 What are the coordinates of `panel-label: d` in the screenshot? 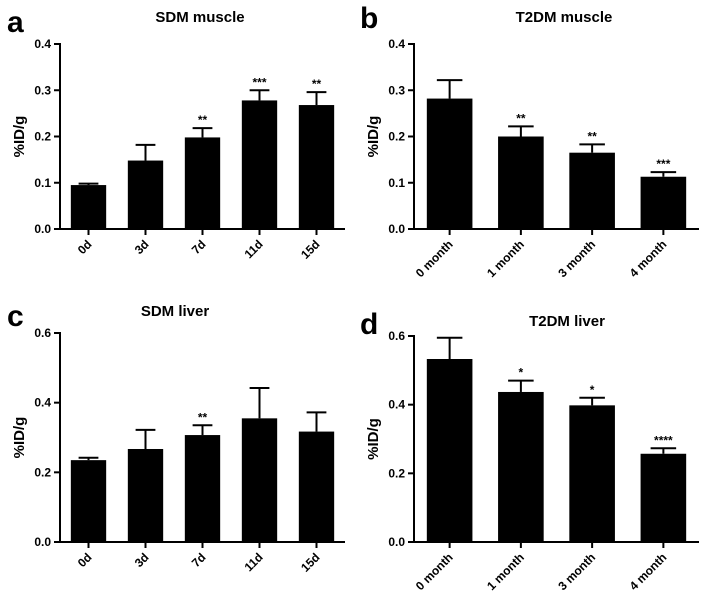 It's located at (369, 324).